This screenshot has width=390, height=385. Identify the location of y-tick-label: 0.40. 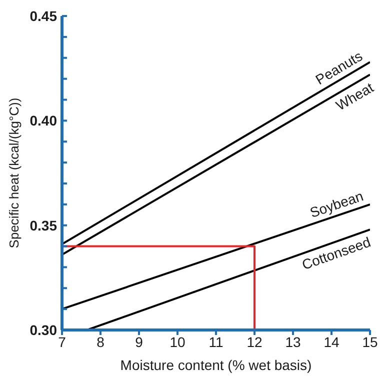
(44, 120).